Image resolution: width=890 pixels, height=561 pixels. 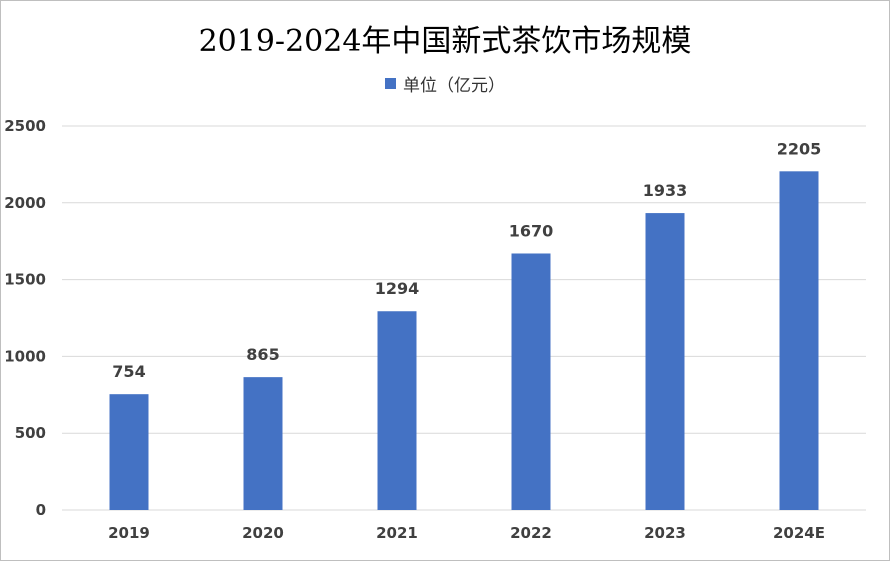 I want to click on chart-title: 2019-2024年中国新式茶饮市场规模, so click(x=445, y=41).